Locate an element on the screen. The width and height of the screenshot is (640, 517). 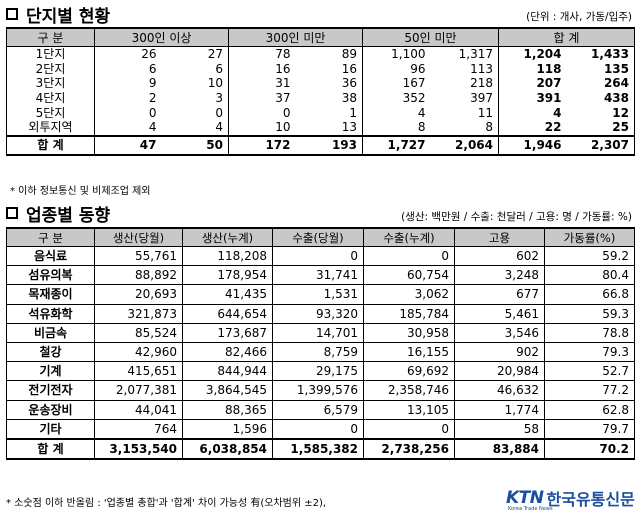
table-row: 섬유의복 88,892 178,954 31,741 60,754 3,248 80.4 is located at coordinates (320, 275).